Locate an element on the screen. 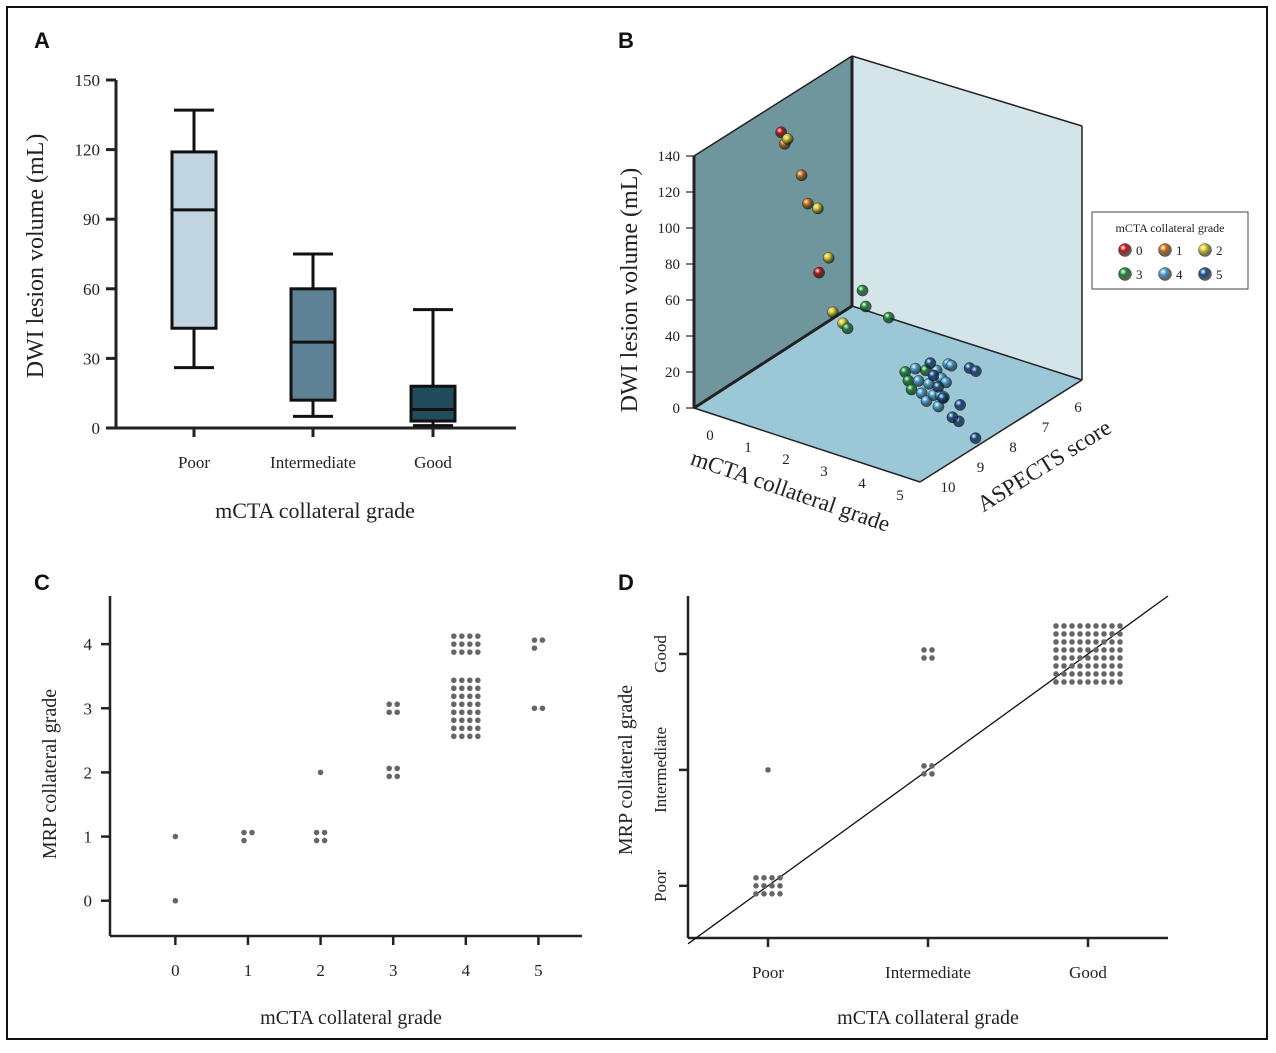 The image size is (1276, 1053). panel-b-back-wall is located at coordinates (967, 218).